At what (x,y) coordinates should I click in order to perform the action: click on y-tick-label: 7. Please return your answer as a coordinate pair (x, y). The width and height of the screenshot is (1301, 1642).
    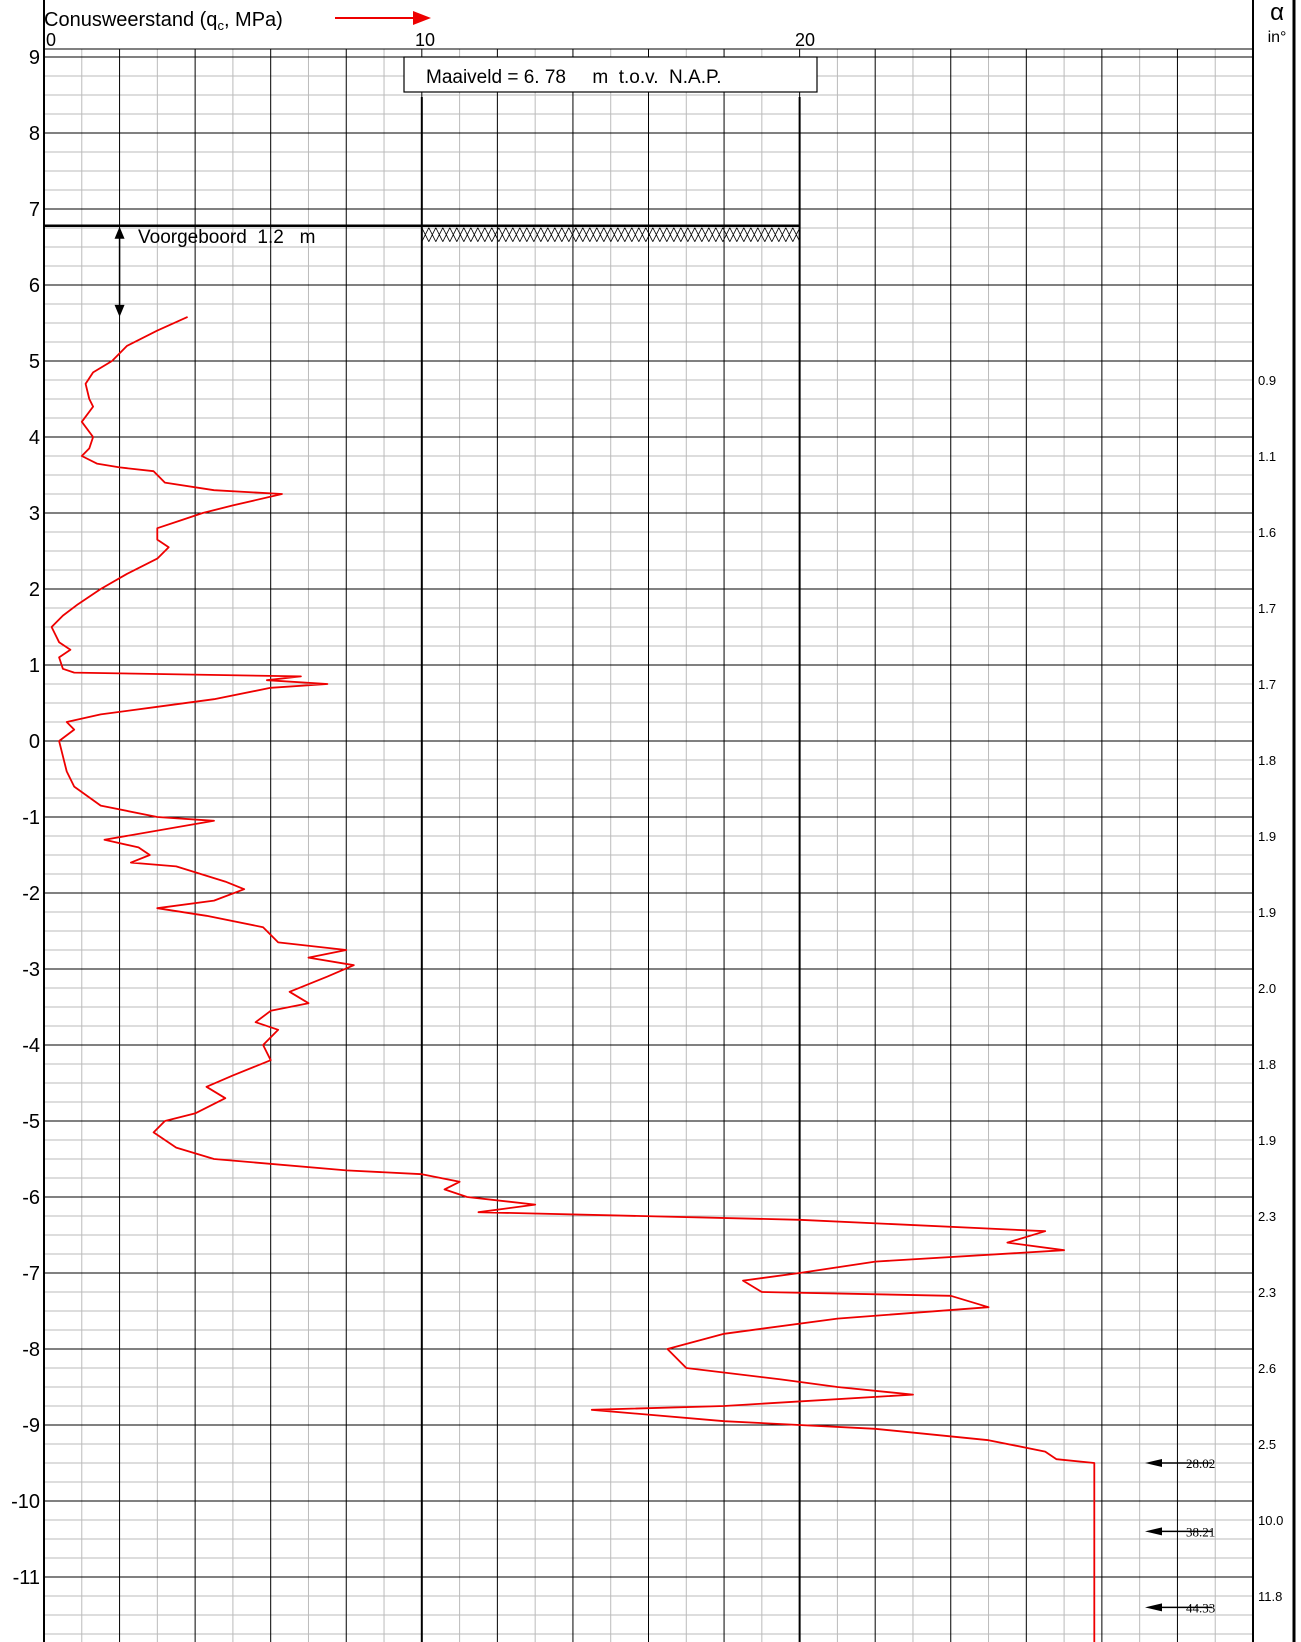
    Looking at the image, I should click on (34, 210).